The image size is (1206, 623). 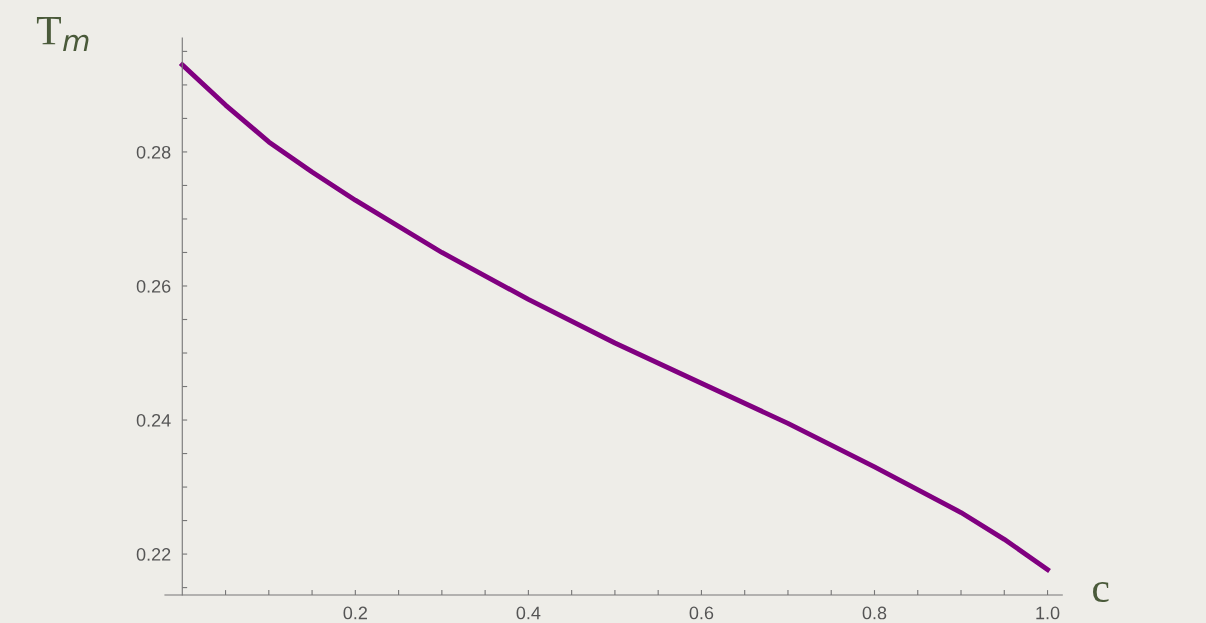 What do you see at coordinates (874, 613) in the screenshot?
I see `x-tick-label: 0.8` at bounding box center [874, 613].